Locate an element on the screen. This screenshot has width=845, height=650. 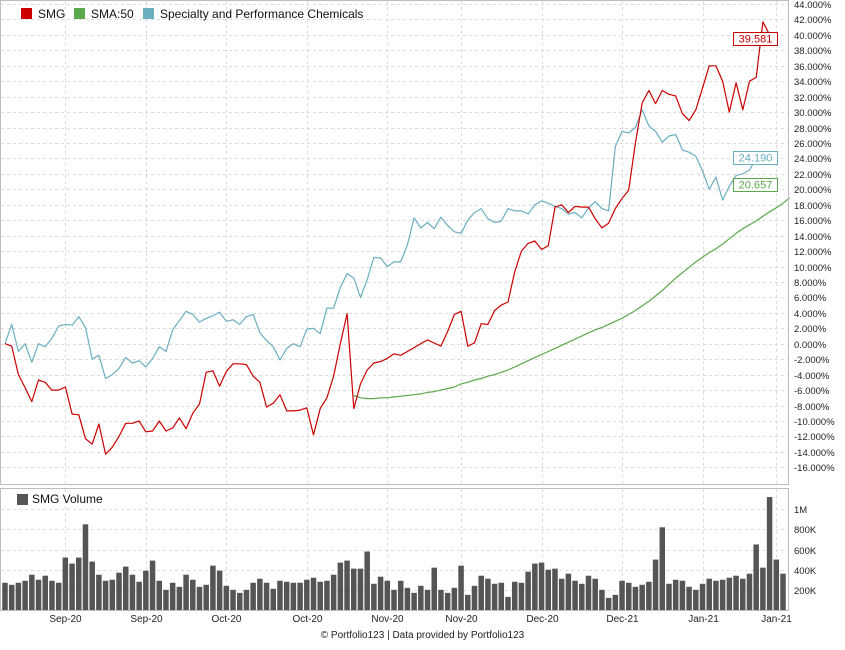
x-tick-label: Nov-20 is located at coordinates (387, 619).